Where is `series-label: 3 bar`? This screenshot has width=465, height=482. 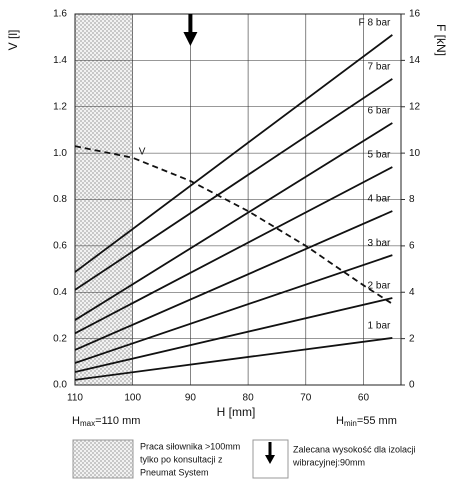 series-label: 3 bar is located at coordinates (379, 243).